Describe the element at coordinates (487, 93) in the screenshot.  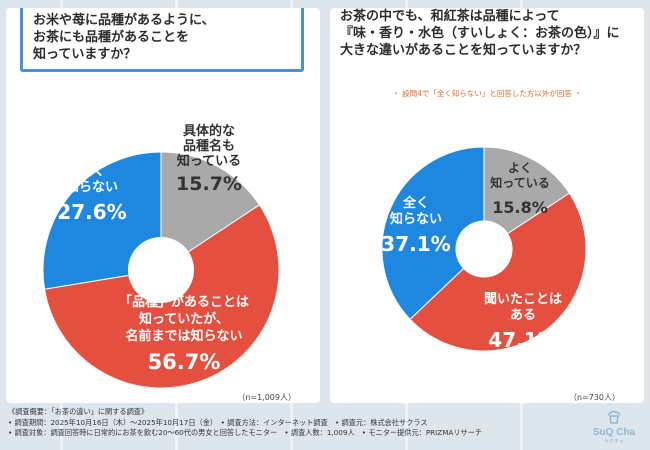
I see `respondent-note: ・ 設問4で「全く知らない」と回答した方以外が回答 ・` at that location.